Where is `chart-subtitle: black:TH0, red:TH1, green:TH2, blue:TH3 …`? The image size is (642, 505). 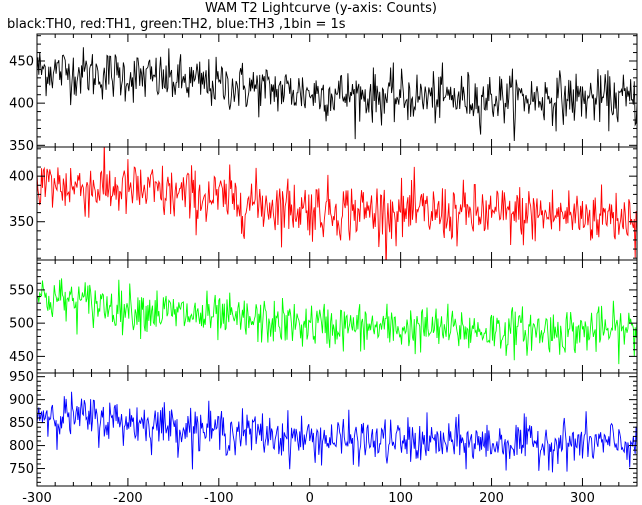 chart-subtitle: black:TH0, red:TH1, green:TH2, blue:TH3 … is located at coordinates (176, 24).